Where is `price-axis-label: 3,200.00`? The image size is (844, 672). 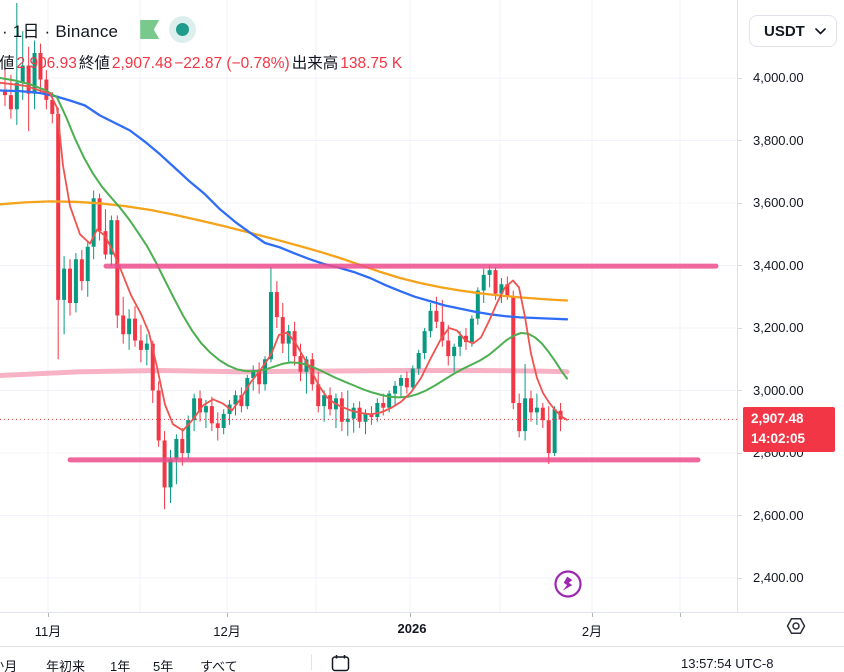 price-axis-label: 3,200.00 is located at coordinates (778, 327).